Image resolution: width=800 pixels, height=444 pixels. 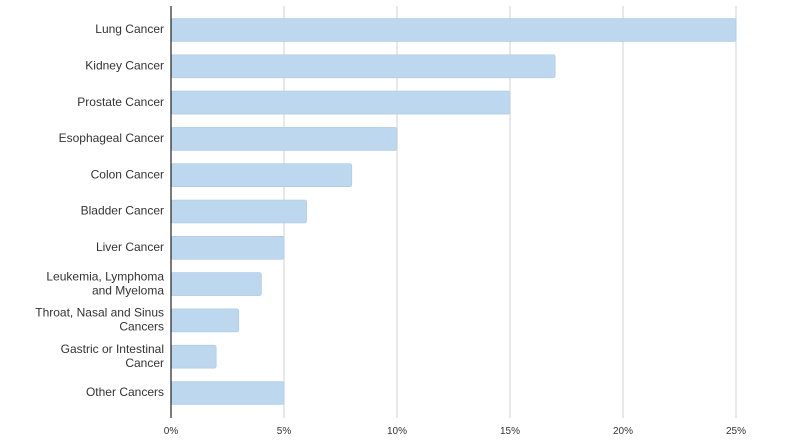 I want to click on x-tick-label-25: 25%, so click(x=736, y=431).